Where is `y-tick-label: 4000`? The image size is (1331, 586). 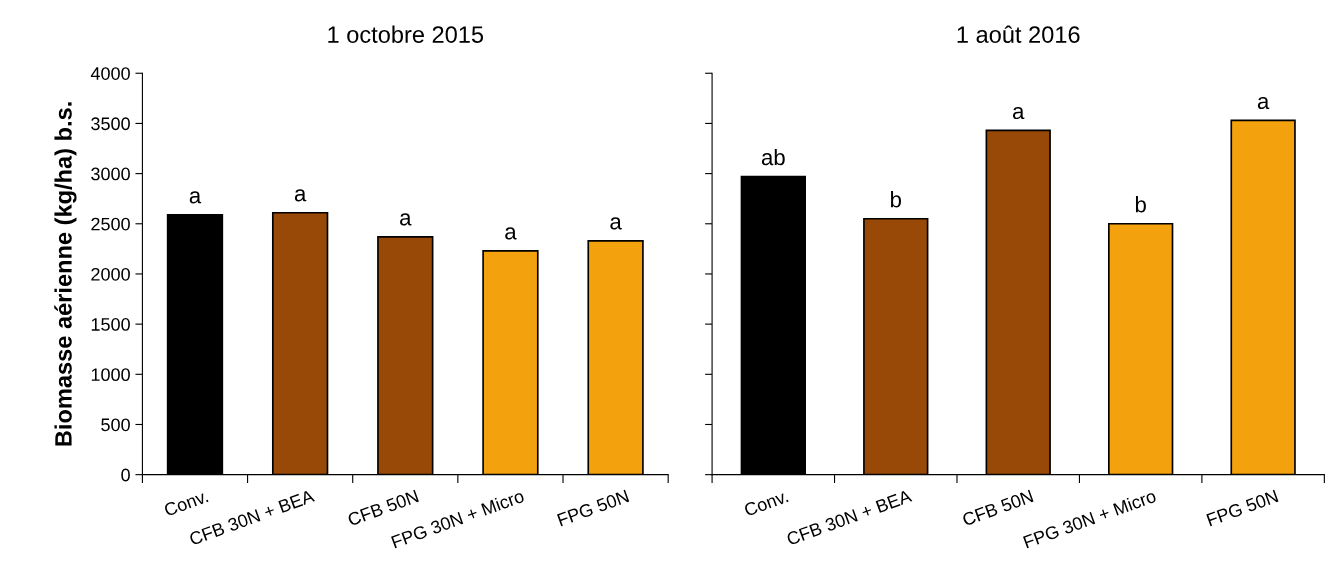
y-tick-label: 4000 is located at coordinates (110, 73).